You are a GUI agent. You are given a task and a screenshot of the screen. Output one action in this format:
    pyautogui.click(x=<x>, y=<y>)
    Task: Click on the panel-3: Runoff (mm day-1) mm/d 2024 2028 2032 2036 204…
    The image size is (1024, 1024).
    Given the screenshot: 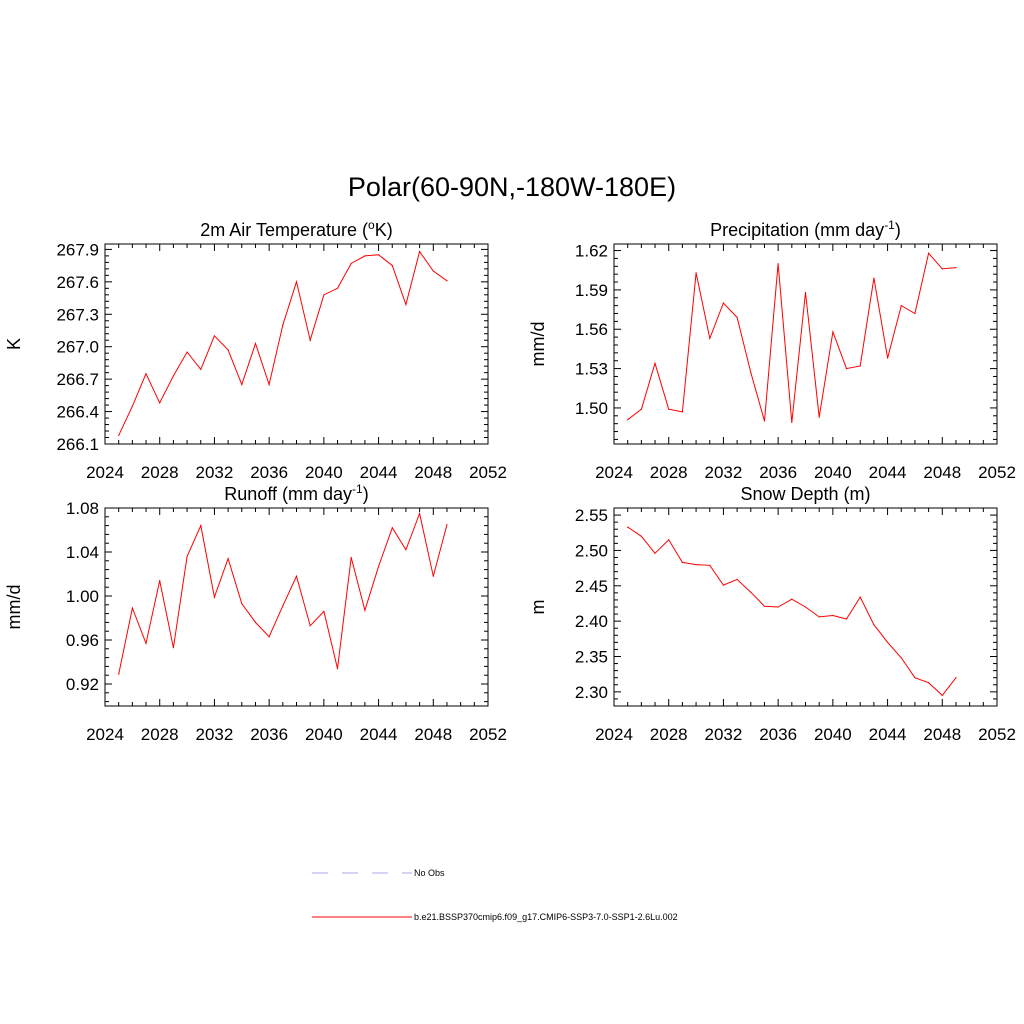 What is the action you would take?
    pyautogui.click(x=255, y=613)
    